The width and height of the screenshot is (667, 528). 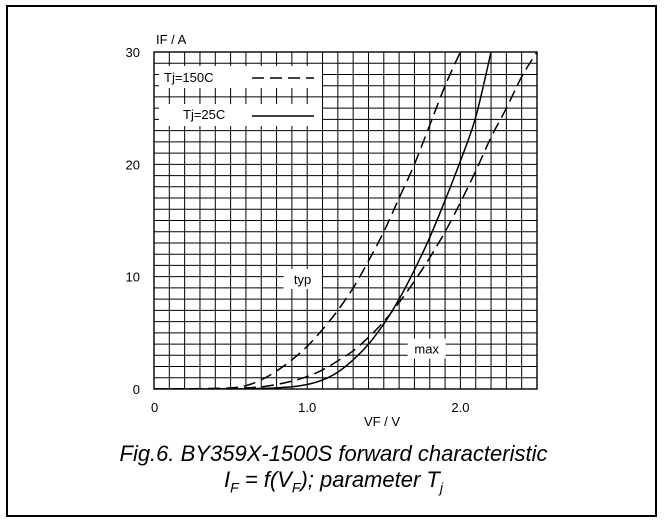 I want to click on annotations: typ max, so click(x=364, y=313).